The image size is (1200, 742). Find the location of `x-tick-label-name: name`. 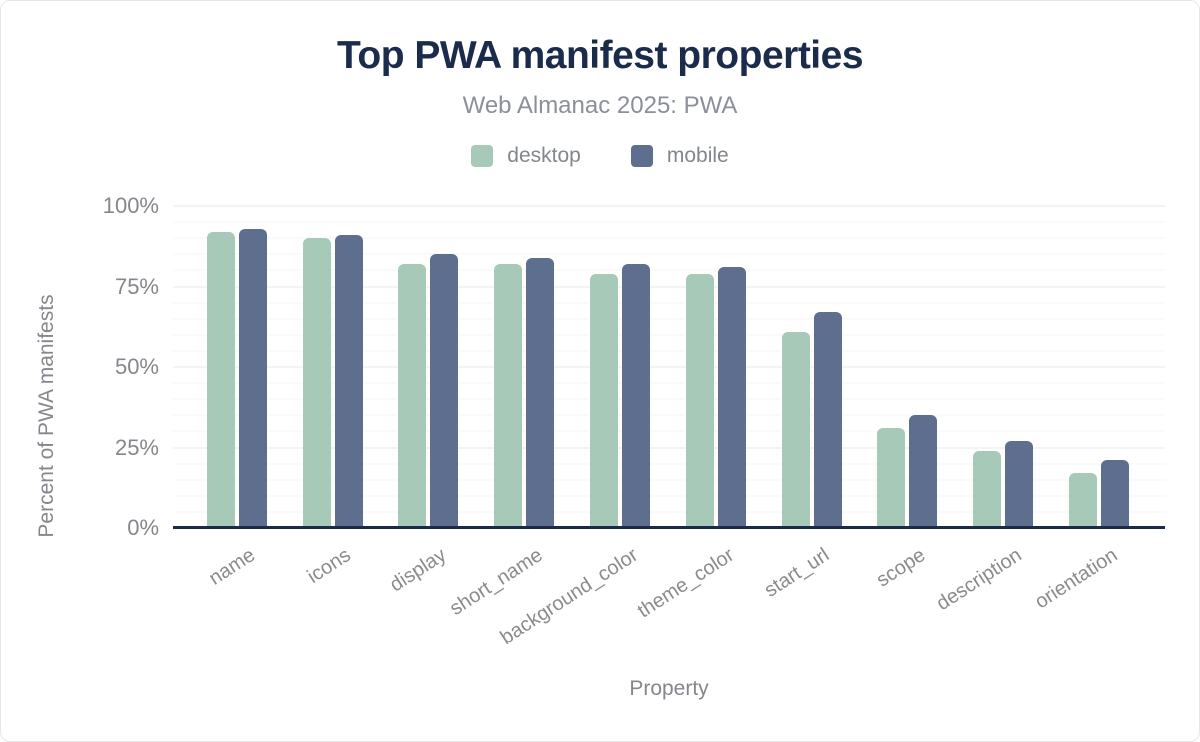

x-tick-label-name: name is located at coordinates (231, 567).